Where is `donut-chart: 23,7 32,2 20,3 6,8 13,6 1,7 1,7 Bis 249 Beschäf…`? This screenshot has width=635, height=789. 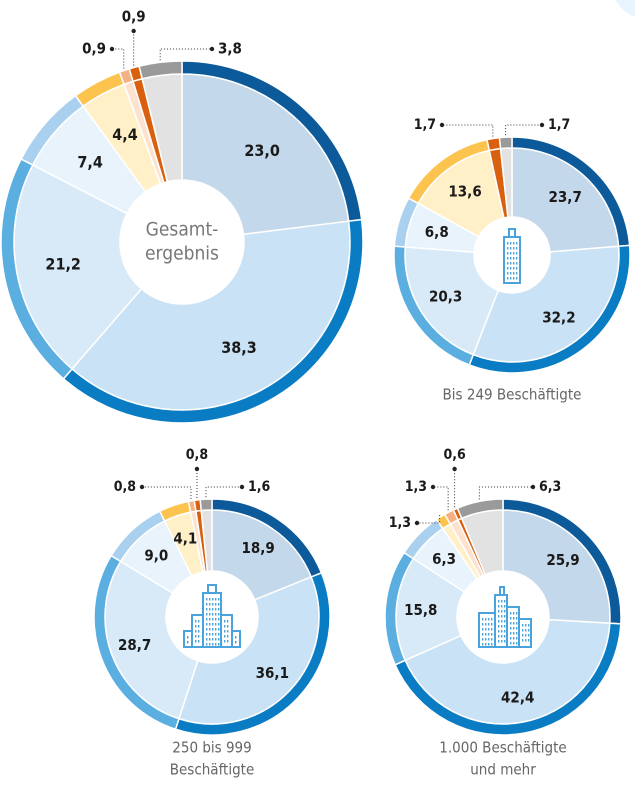
donut-chart: 23,7 32,2 20,3 6,8 13,6 1,7 1,7 Bis 249 Beschäf… is located at coordinates (512, 260).